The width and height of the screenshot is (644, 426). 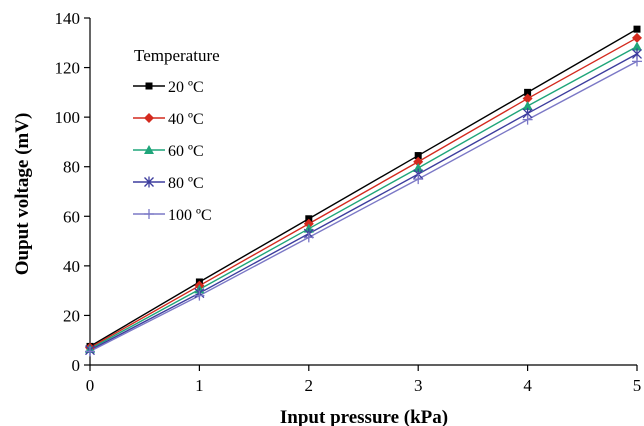 What do you see at coordinates (68, 192) in the screenshot?
I see `y-tick-labels: 0 20 40 60 80 100 120 140` at bounding box center [68, 192].